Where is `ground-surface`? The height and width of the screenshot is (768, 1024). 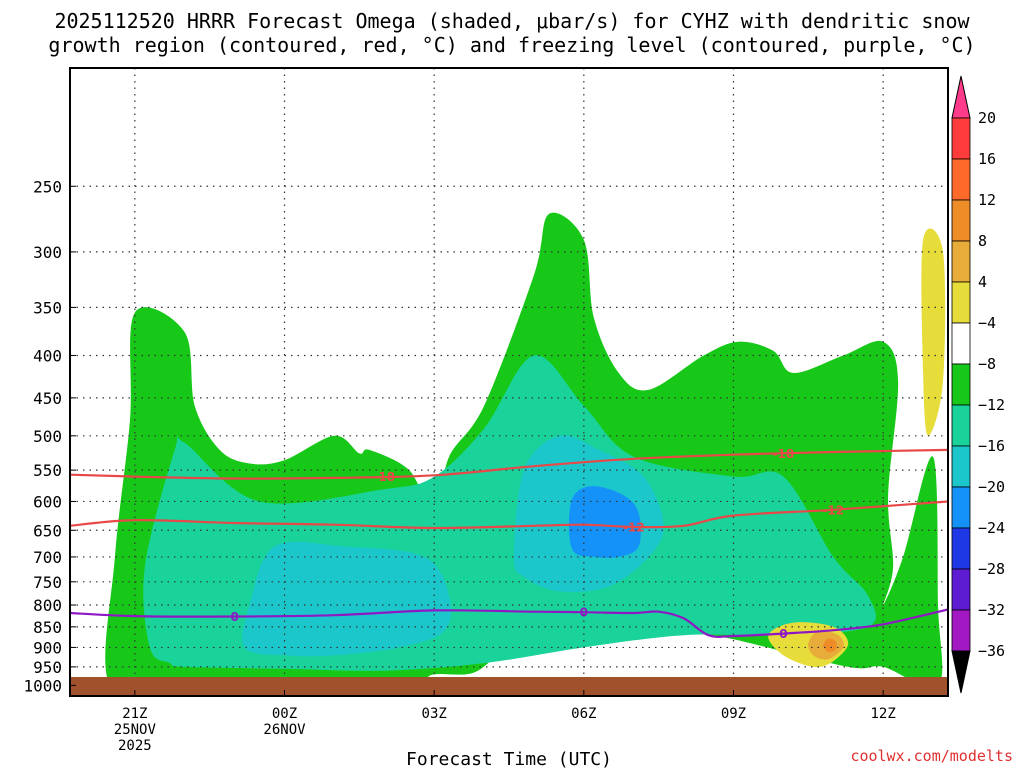
ground-surface is located at coordinates (509, 686).